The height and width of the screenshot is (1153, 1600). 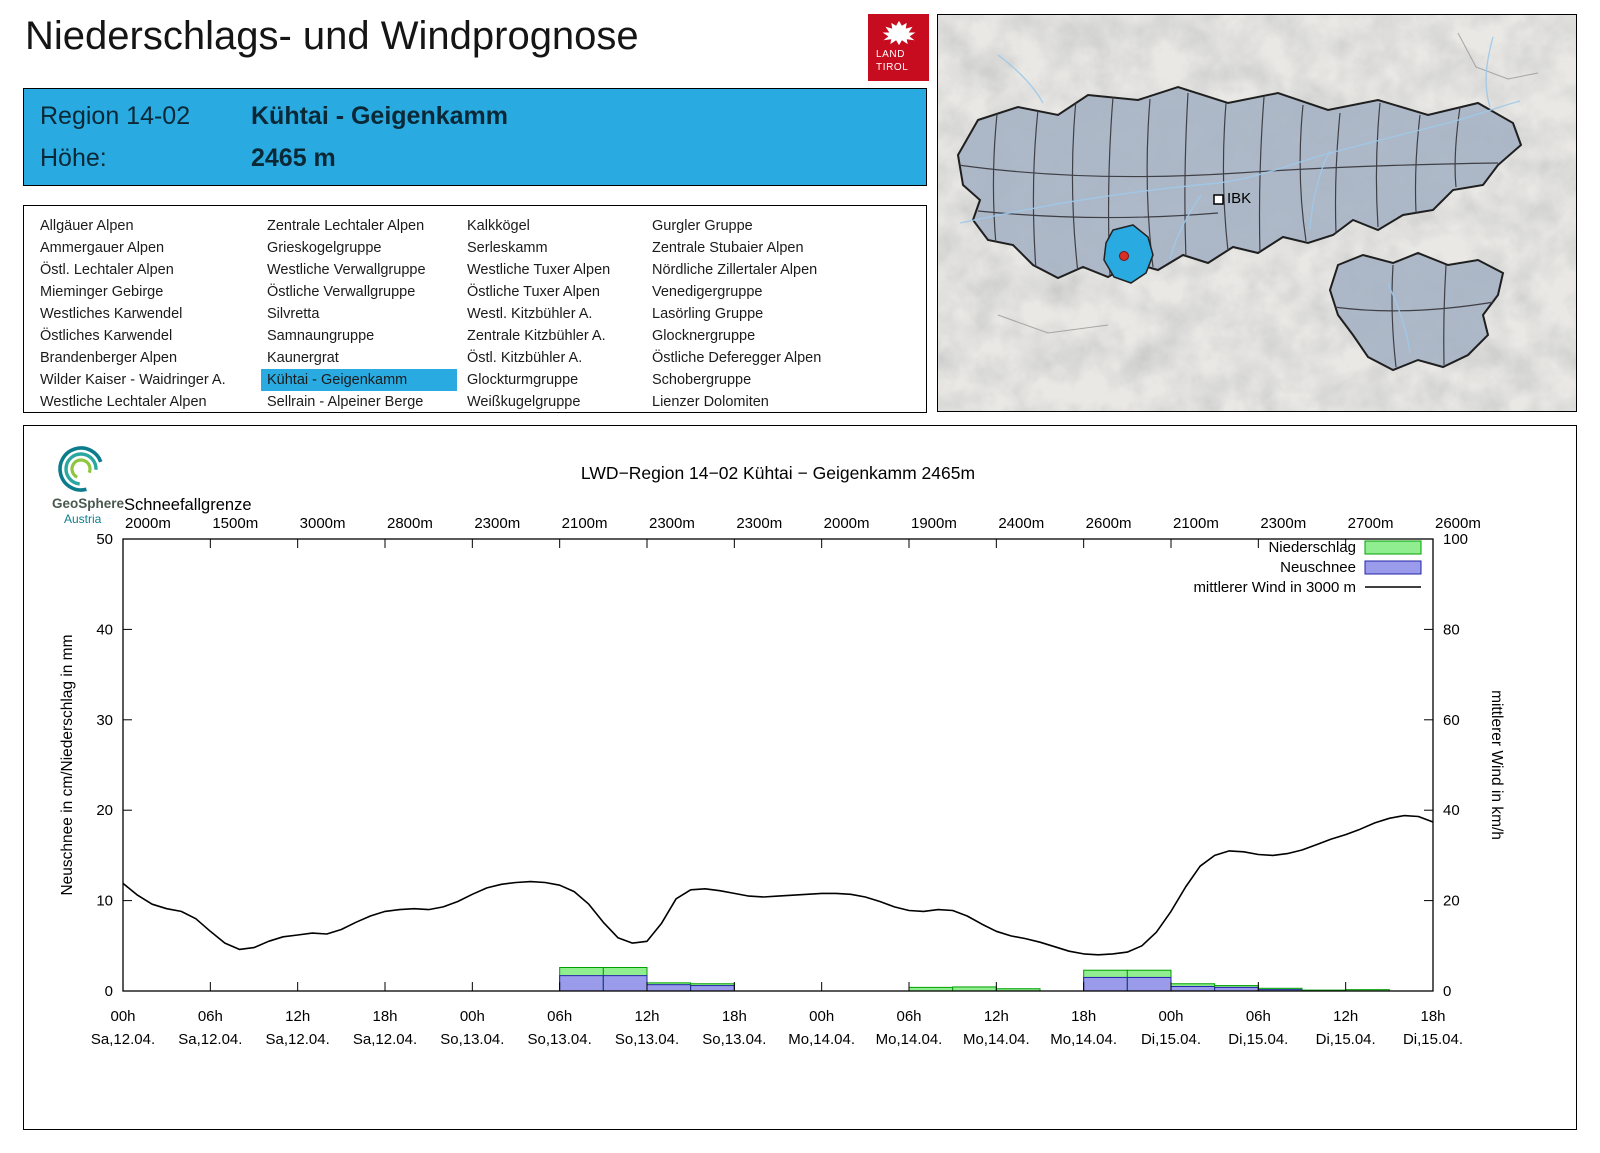 What do you see at coordinates (1496, 765) in the screenshot?
I see `y-right-axis-label: mittlerer Wind in km/h` at bounding box center [1496, 765].